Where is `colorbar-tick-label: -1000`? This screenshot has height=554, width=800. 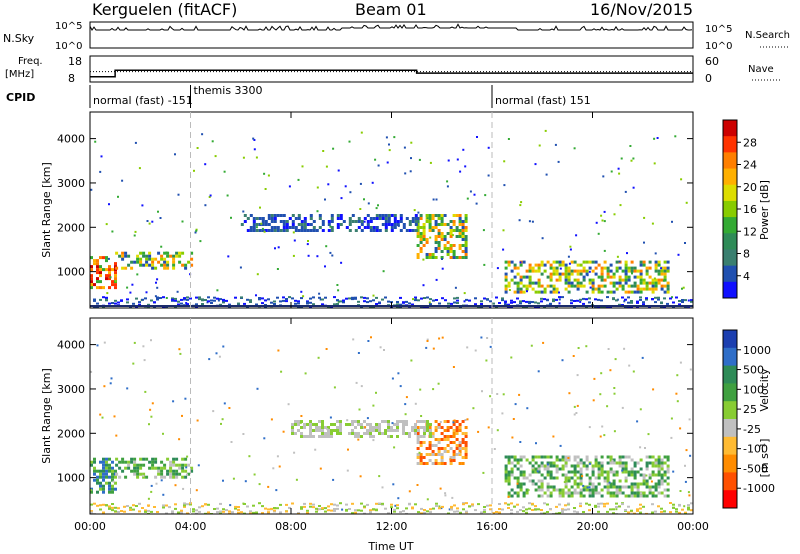
colorbar-tick-label: -1000 is located at coordinates (759, 488).